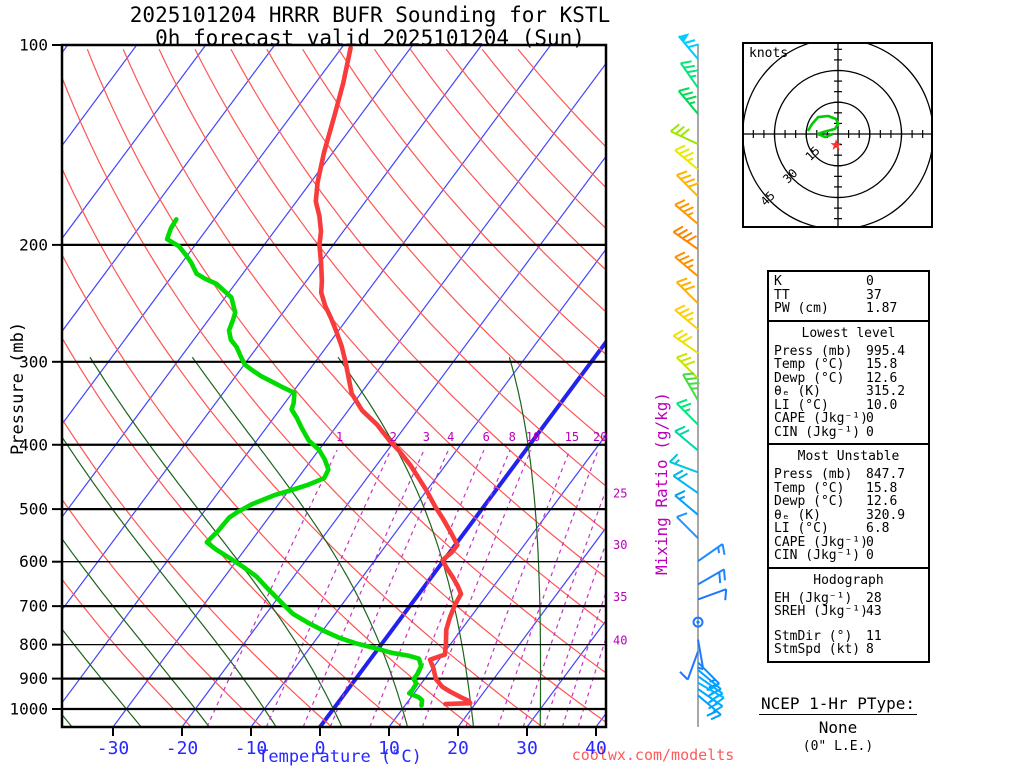  Describe the element at coordinates (838, 746) in the screenshot. I see `ptype-liquid-equivalent: (0" L.E.)` at that location.